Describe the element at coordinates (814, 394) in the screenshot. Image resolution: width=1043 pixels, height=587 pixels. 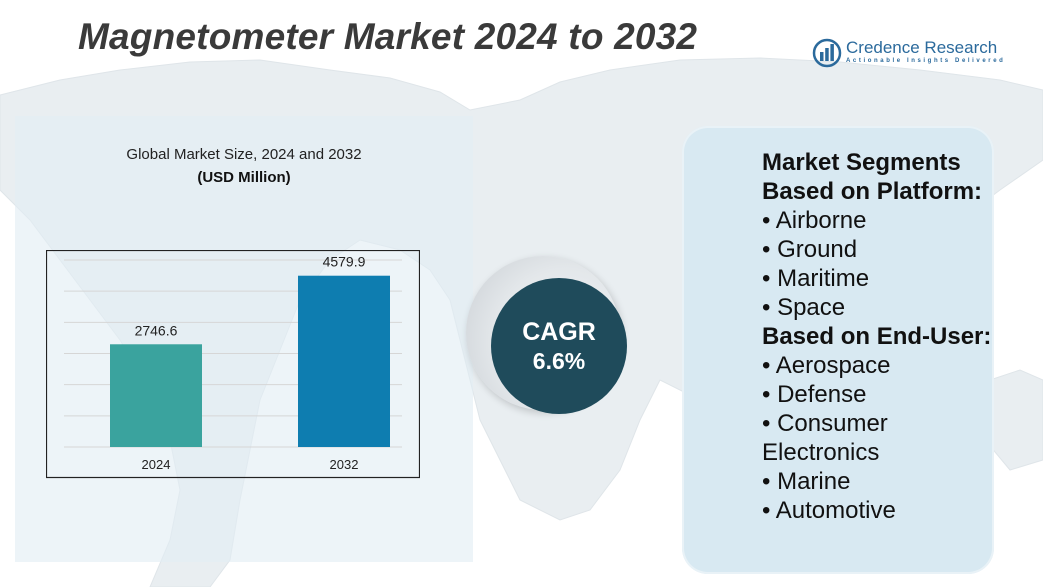
I see `enduser-item: • Defense` at that location.